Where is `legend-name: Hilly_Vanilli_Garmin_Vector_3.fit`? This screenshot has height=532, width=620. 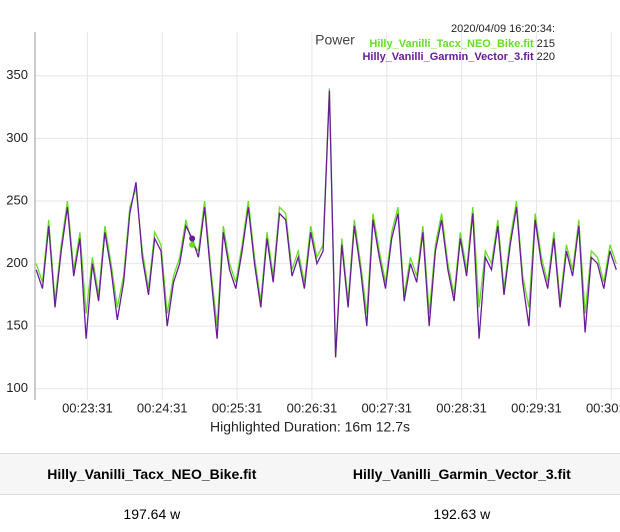
legend-name: Hilly_Vanilli_Garmin_Vector_3.fit is located at coordinates (448, 57).